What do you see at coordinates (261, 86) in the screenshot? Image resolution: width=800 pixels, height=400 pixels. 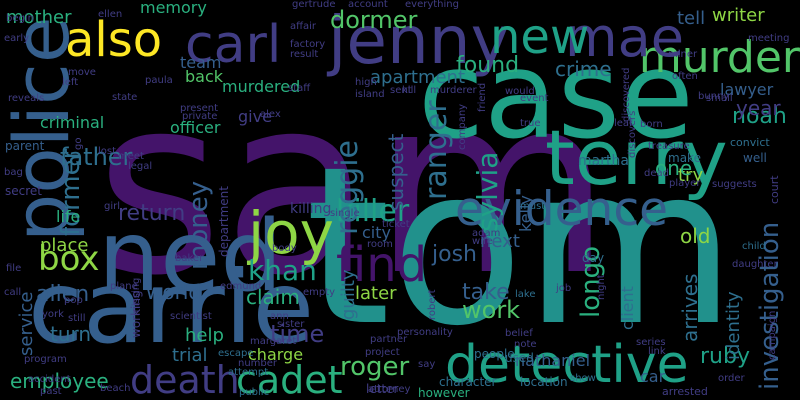 I see `word-murdered: murdered` at bounding box center [261, 86].